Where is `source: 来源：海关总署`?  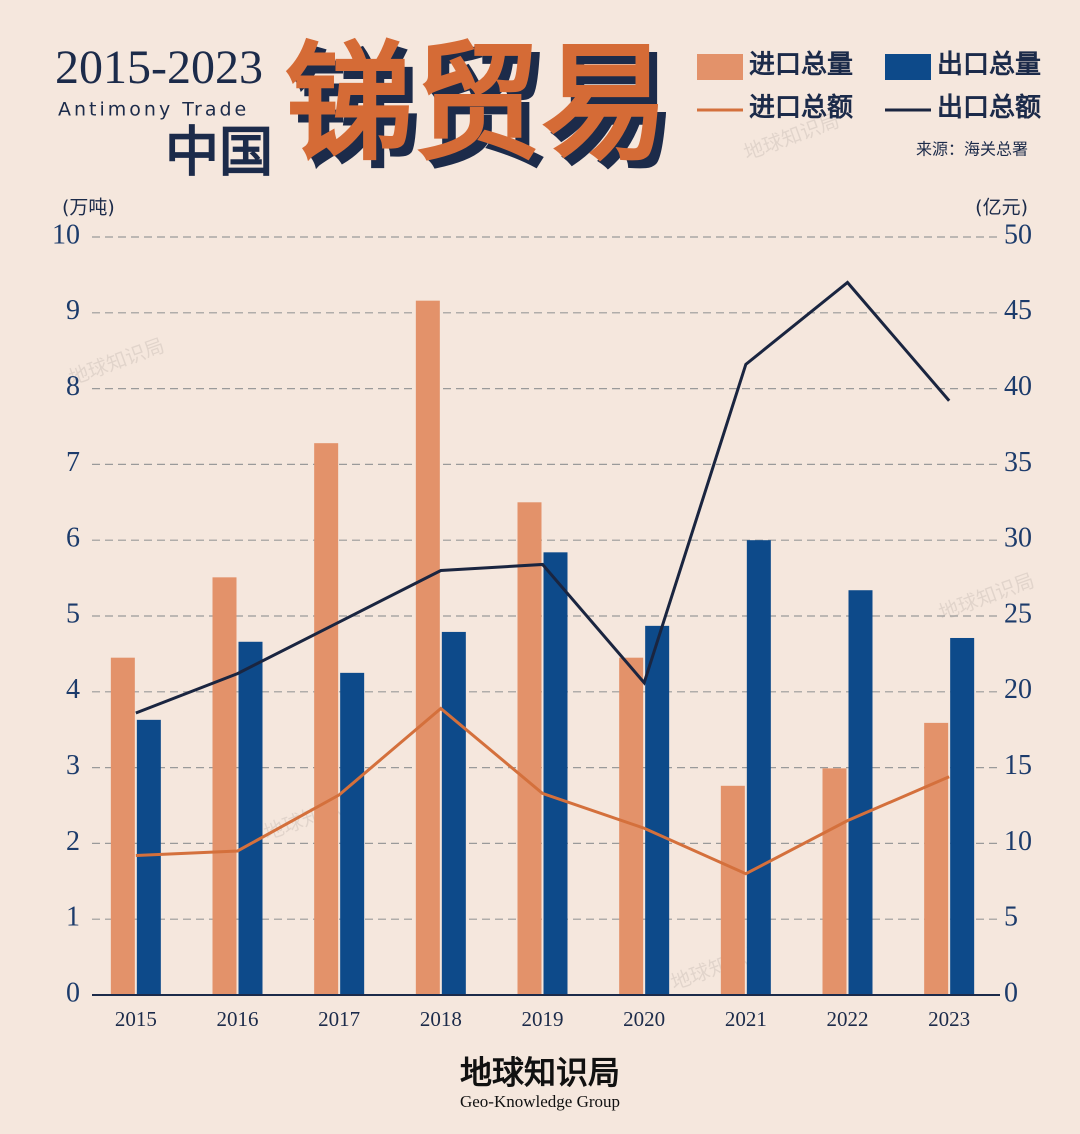
source: 来源：海关总署 is located at coordinates (972, 149).